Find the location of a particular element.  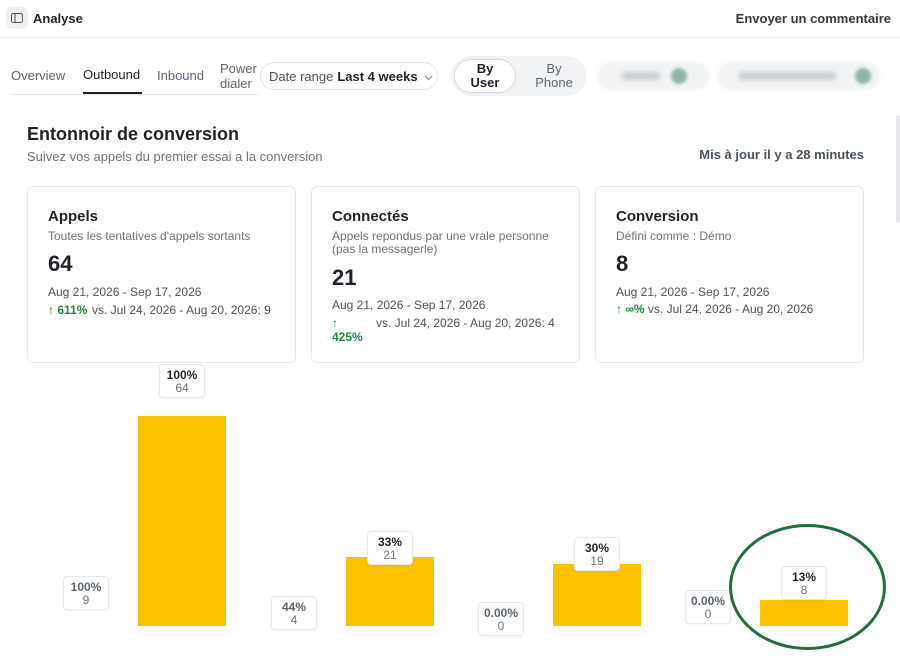

tabs-divider is located at coordinates (134, 94).